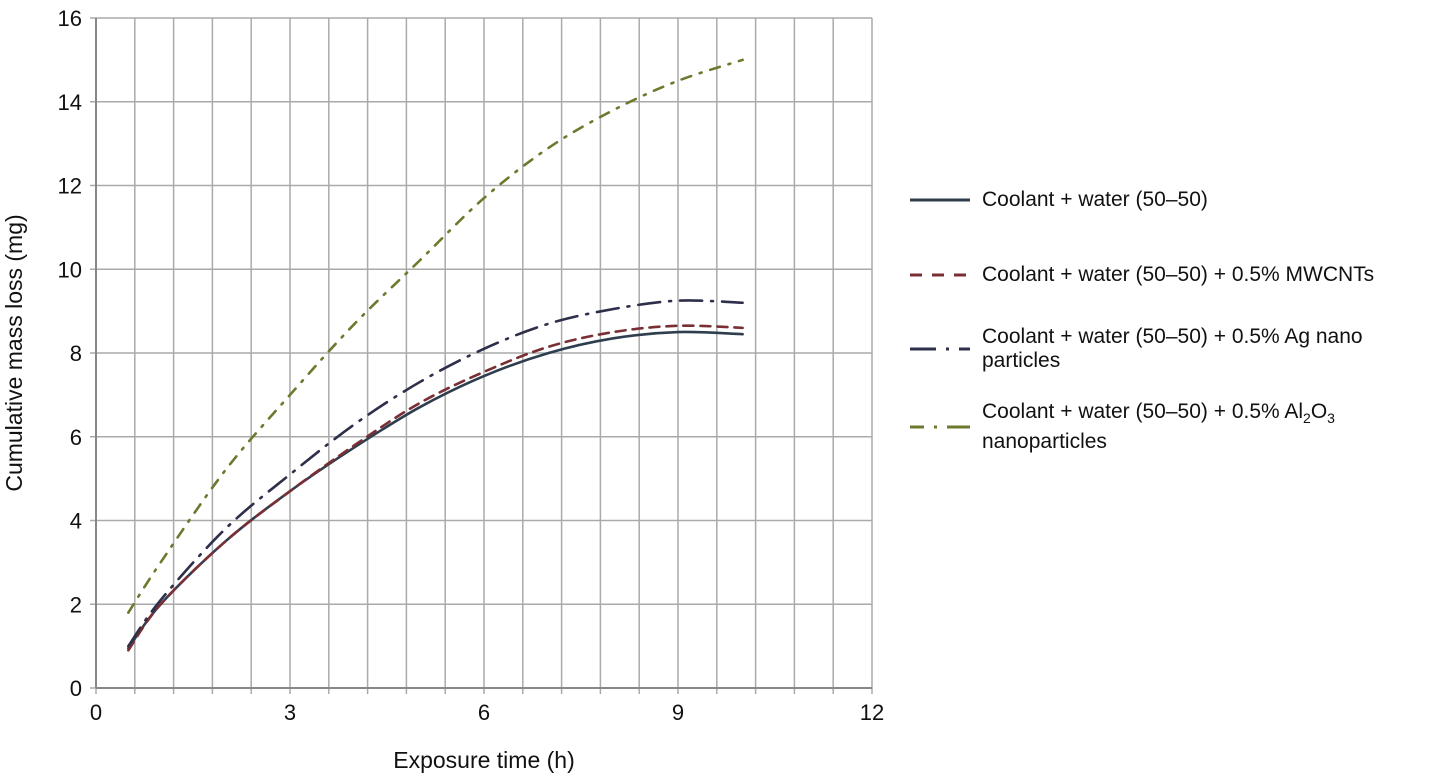 The image size is (1452, 776). I want to click on svg-text: 8, so click(76, 353).